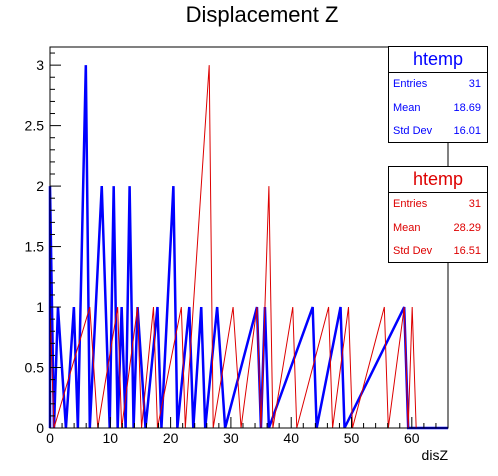  Describe the element at coordinates (40, 186) in the screenshot. I see `y-tick-label: 2` at that location.